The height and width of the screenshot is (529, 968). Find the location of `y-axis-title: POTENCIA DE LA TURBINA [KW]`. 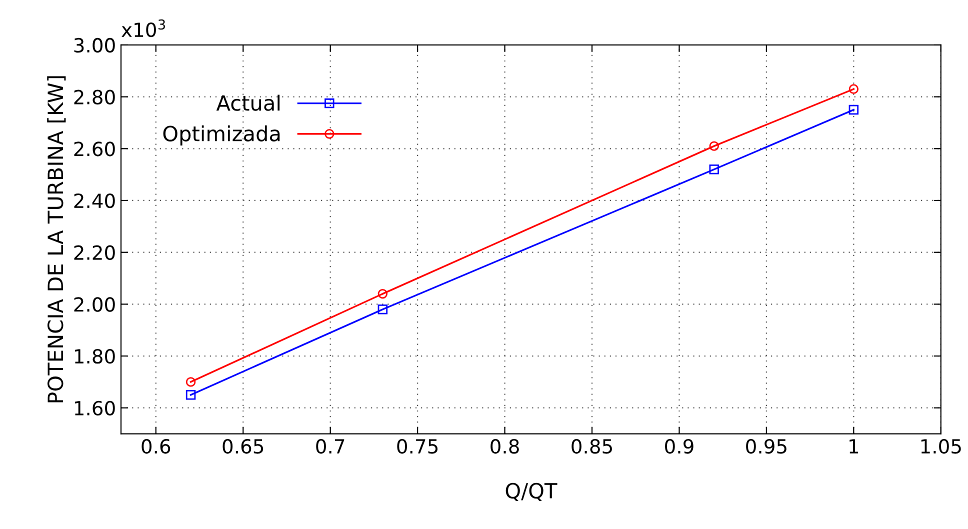

y-axis-title: POTENCIA DE LA TURBINA [KW] is located at coordinates (56, 239).